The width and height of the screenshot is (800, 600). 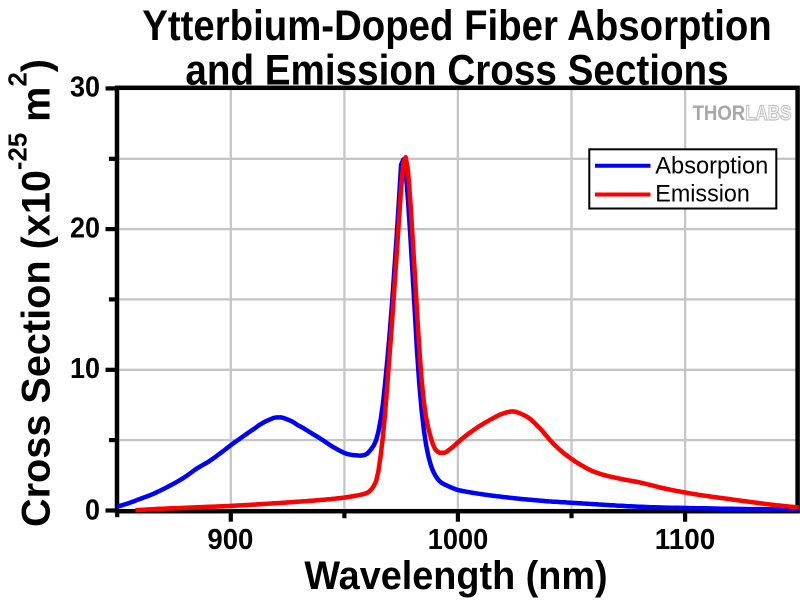 I want to click on svg-text: LABS, so click(x=768, y=113).